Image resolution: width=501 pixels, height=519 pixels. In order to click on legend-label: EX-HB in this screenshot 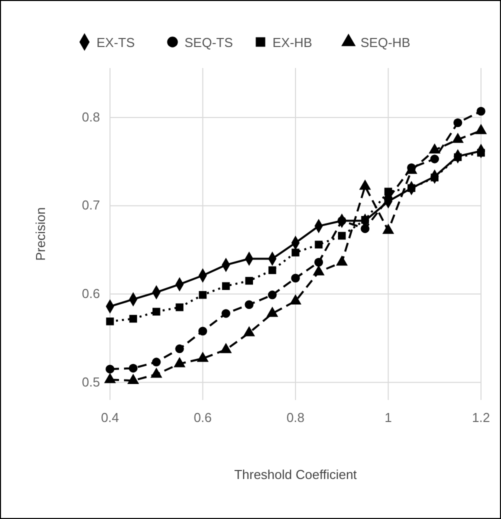, I will do `click(292, 42)`.